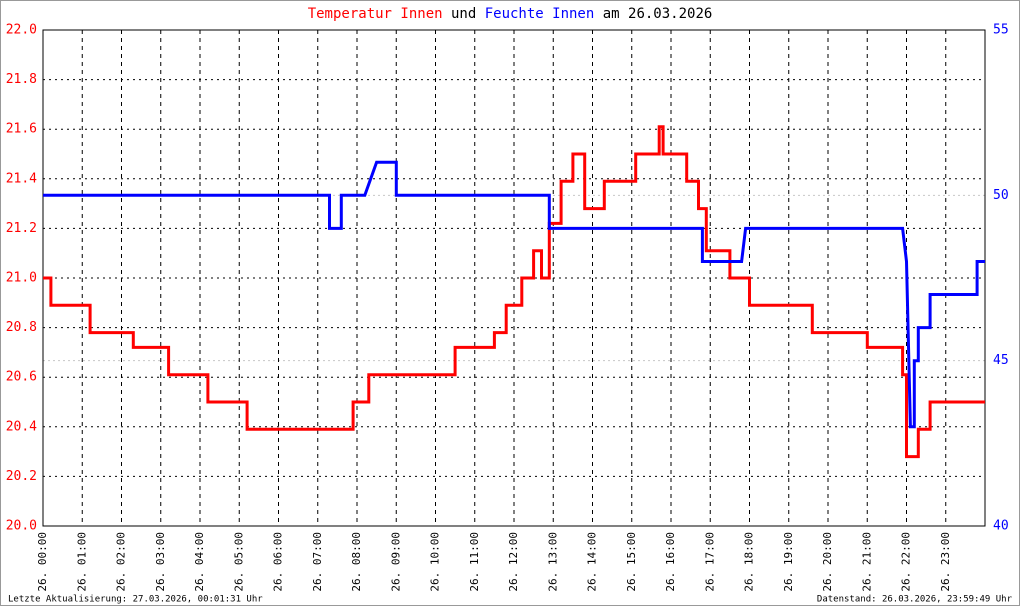 The image size is (1020, 606). What do you see at coordinates (395, 562) in the screenshot?
I see `x-tick-label: 26. 09:00` at bounding box center [395, 562].